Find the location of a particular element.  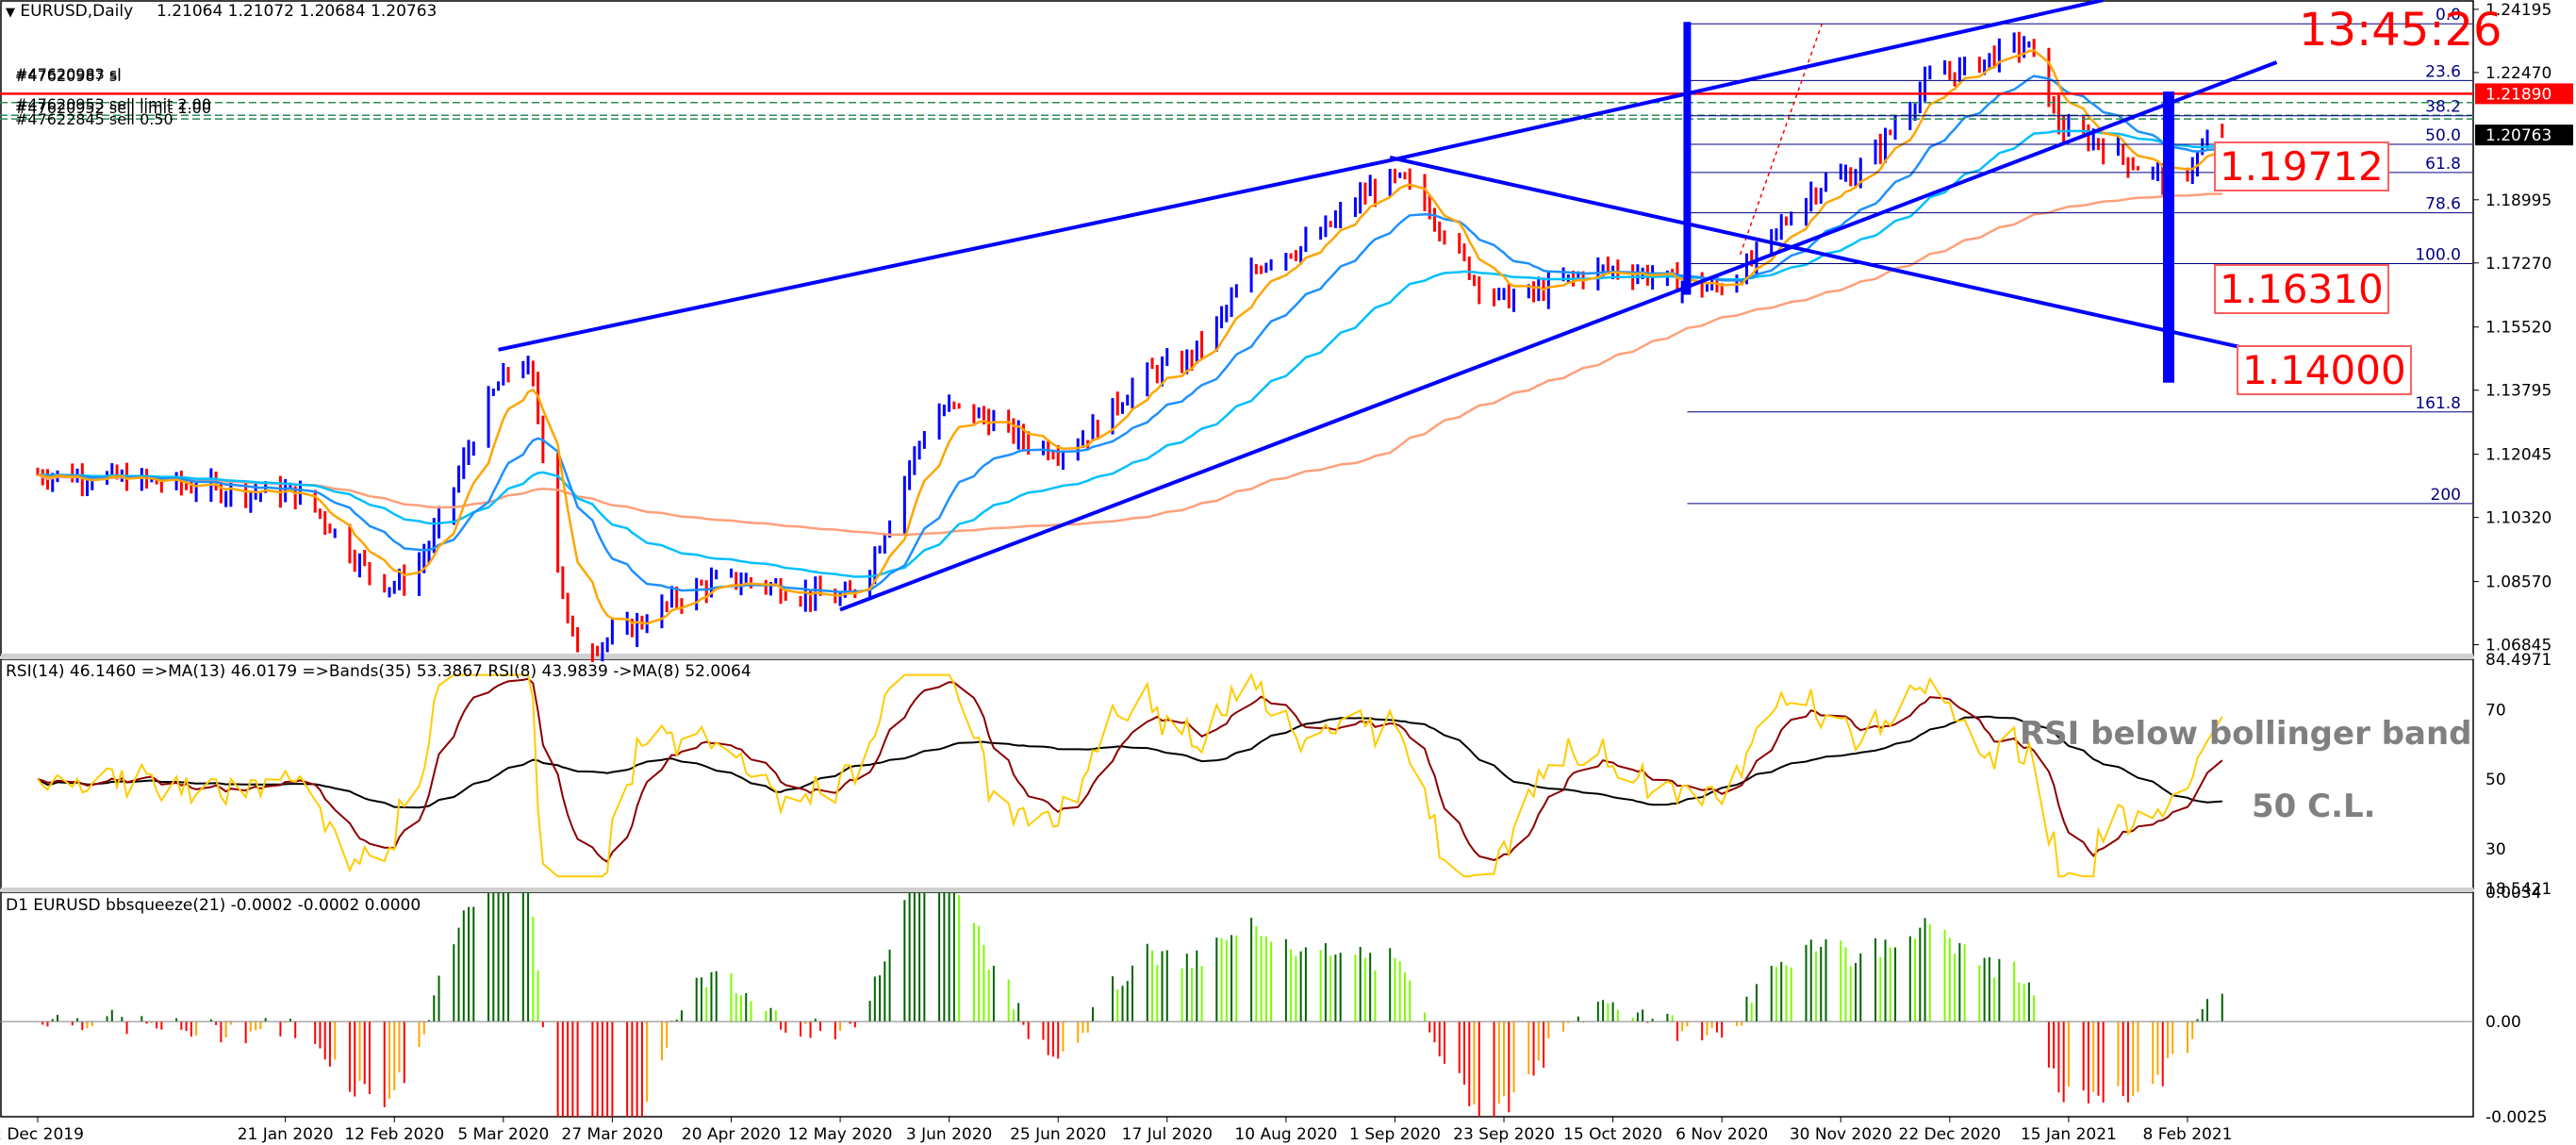

date-label: 12 May 2020 is located at coordinates (840, 1134).